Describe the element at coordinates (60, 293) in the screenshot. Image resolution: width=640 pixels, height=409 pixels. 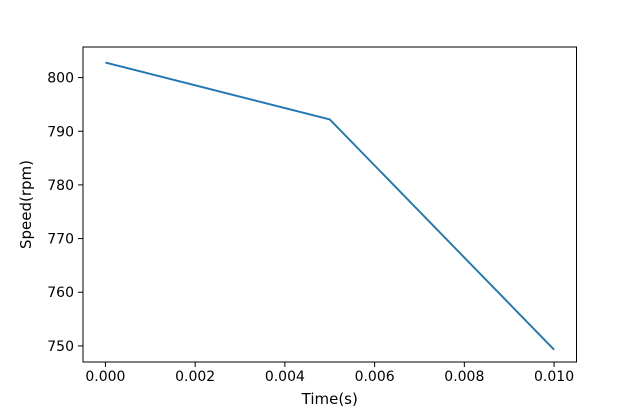
I see `y-tick-label: 760` at that location.